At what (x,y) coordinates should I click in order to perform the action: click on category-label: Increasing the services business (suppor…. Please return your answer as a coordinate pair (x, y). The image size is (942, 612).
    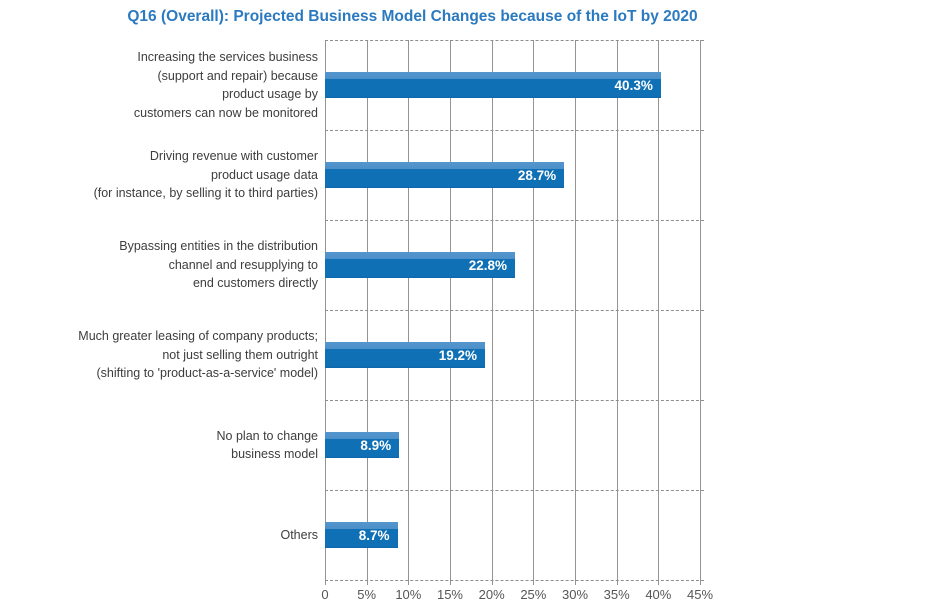
    Looking at the image, I should click on (225, 85).